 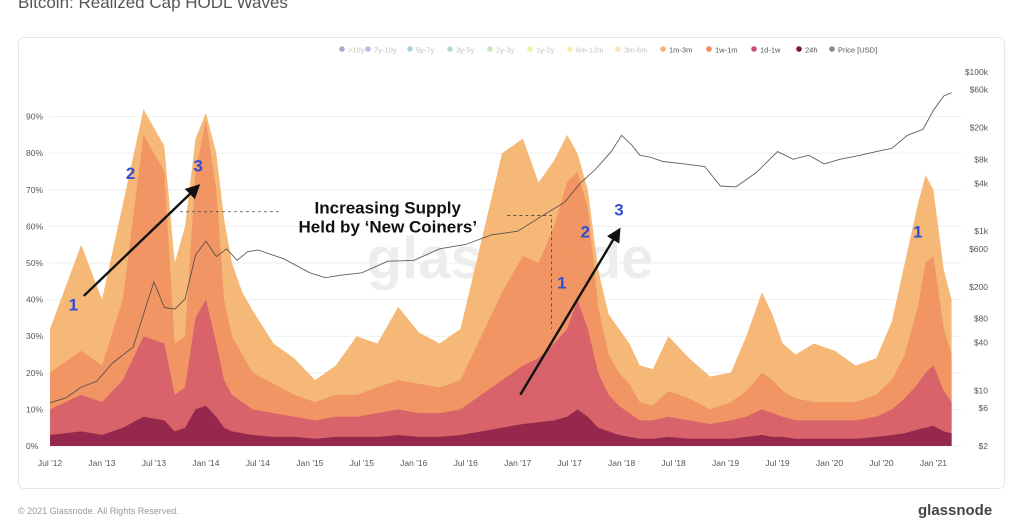 What do you see at coordinates (34, 263) in the screenshot?
I see `y-left-tick-label: 50%` at bounding box center [34, 263].